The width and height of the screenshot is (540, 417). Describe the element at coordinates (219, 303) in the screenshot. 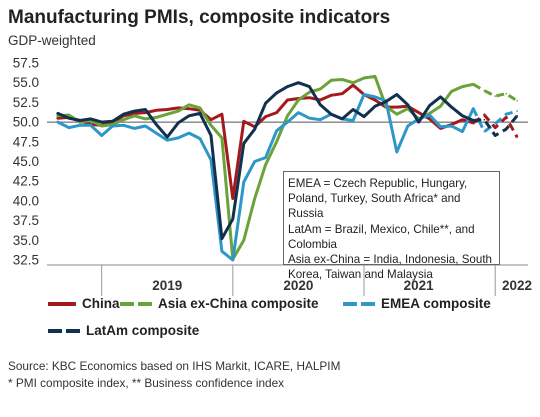

I see `legend-item-asia: Asia ex-China composite` at that location.